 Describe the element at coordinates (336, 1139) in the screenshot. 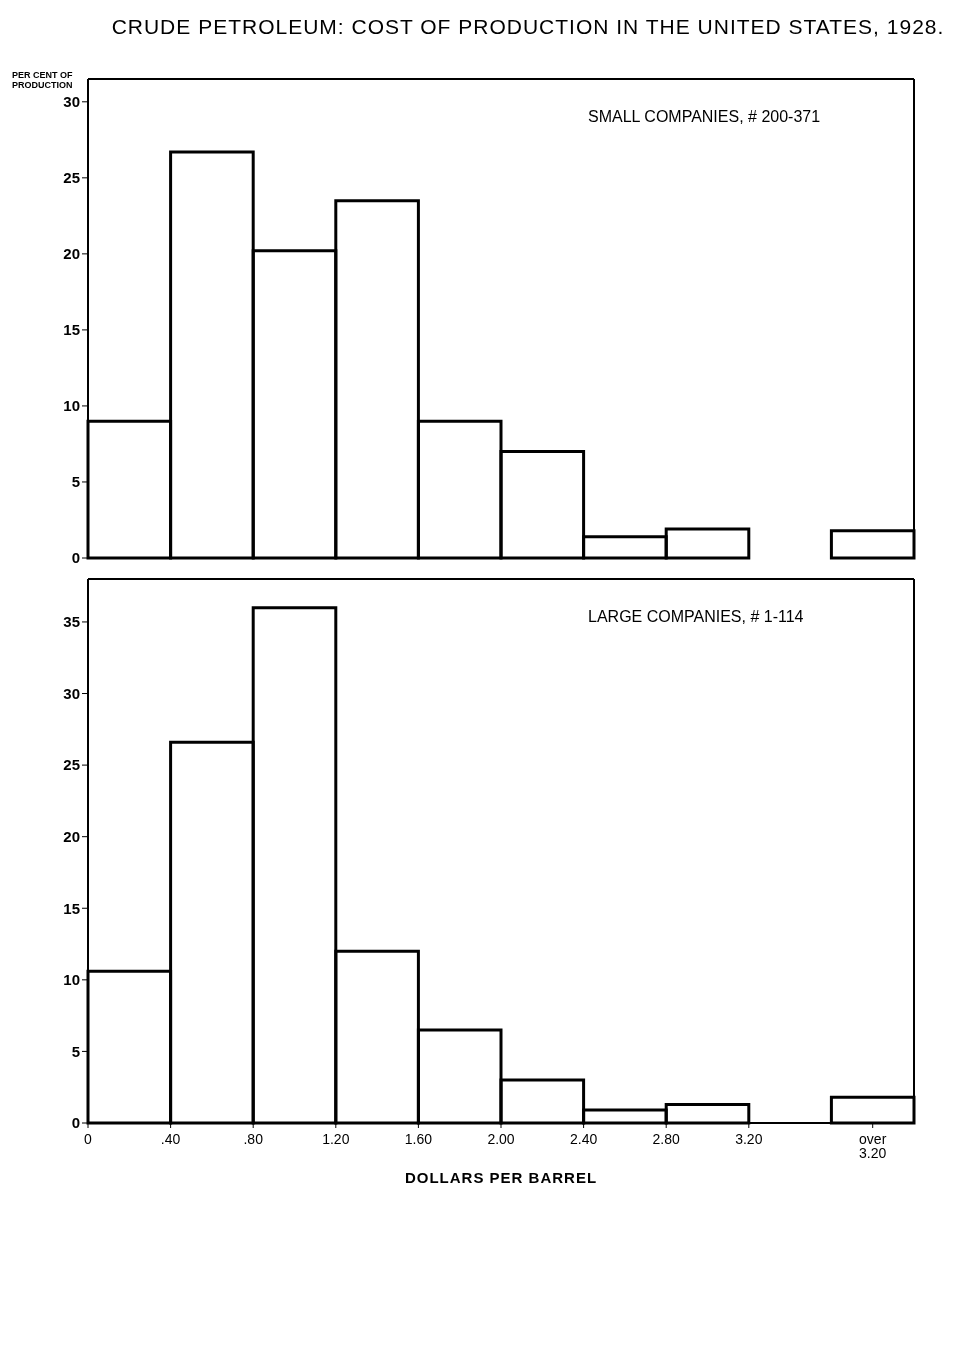

I see `x-tick-label: 1.20` at that location.